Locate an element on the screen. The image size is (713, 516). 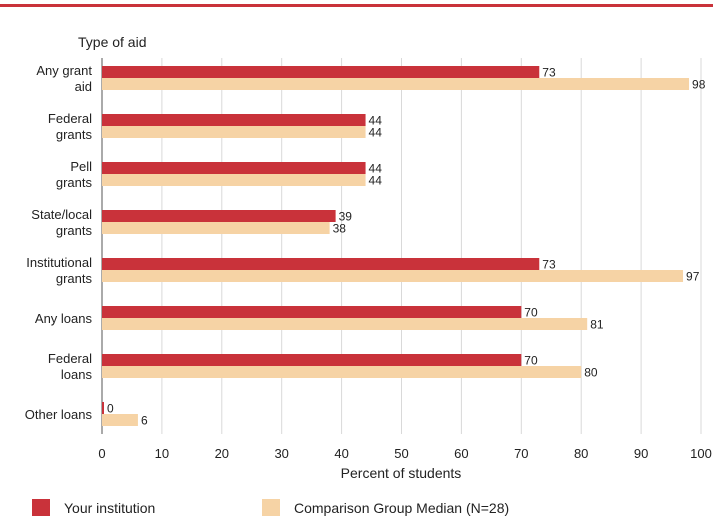
data-label: 98 is located at coordinates (699, 85).